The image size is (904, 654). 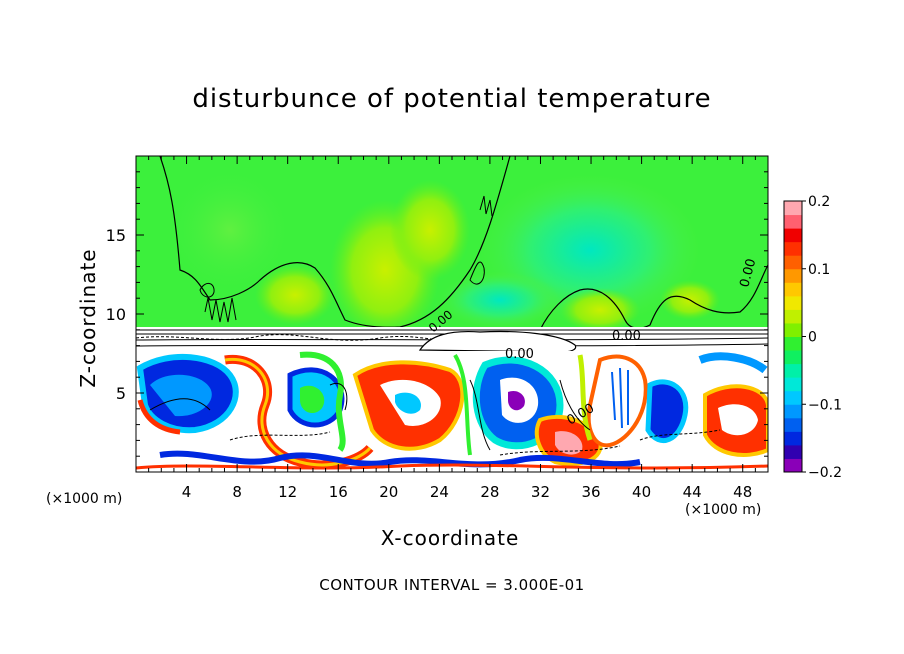 What do you see at coordinates (825, 473) in the screenshot?
I see `colorbar-tick-label: −0.2` at bounding box center [825, 473].